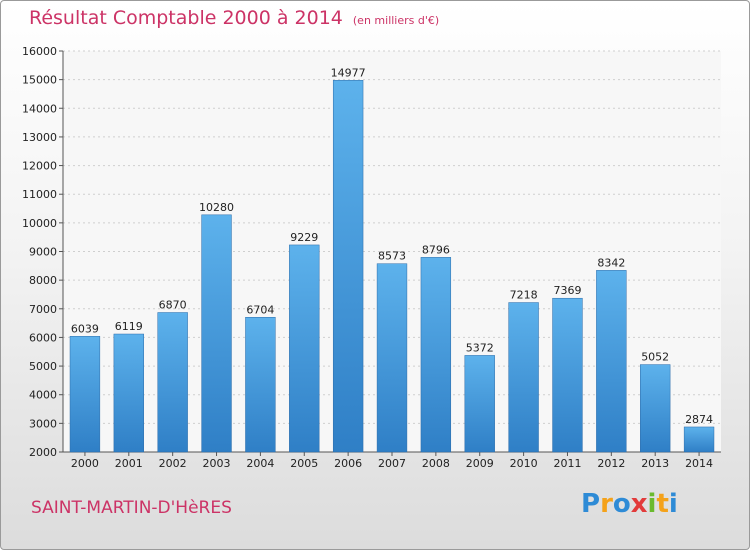  I want to click on y-tick-label: 6000, so click(43, 337).